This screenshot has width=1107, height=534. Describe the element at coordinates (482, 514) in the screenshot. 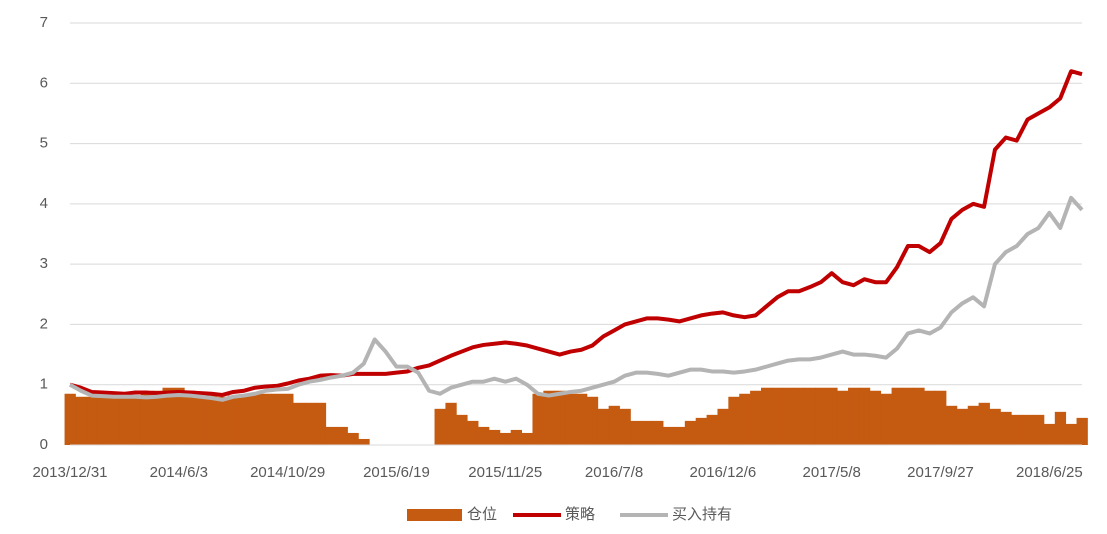

I see `legend-label: 仓位` at that location.